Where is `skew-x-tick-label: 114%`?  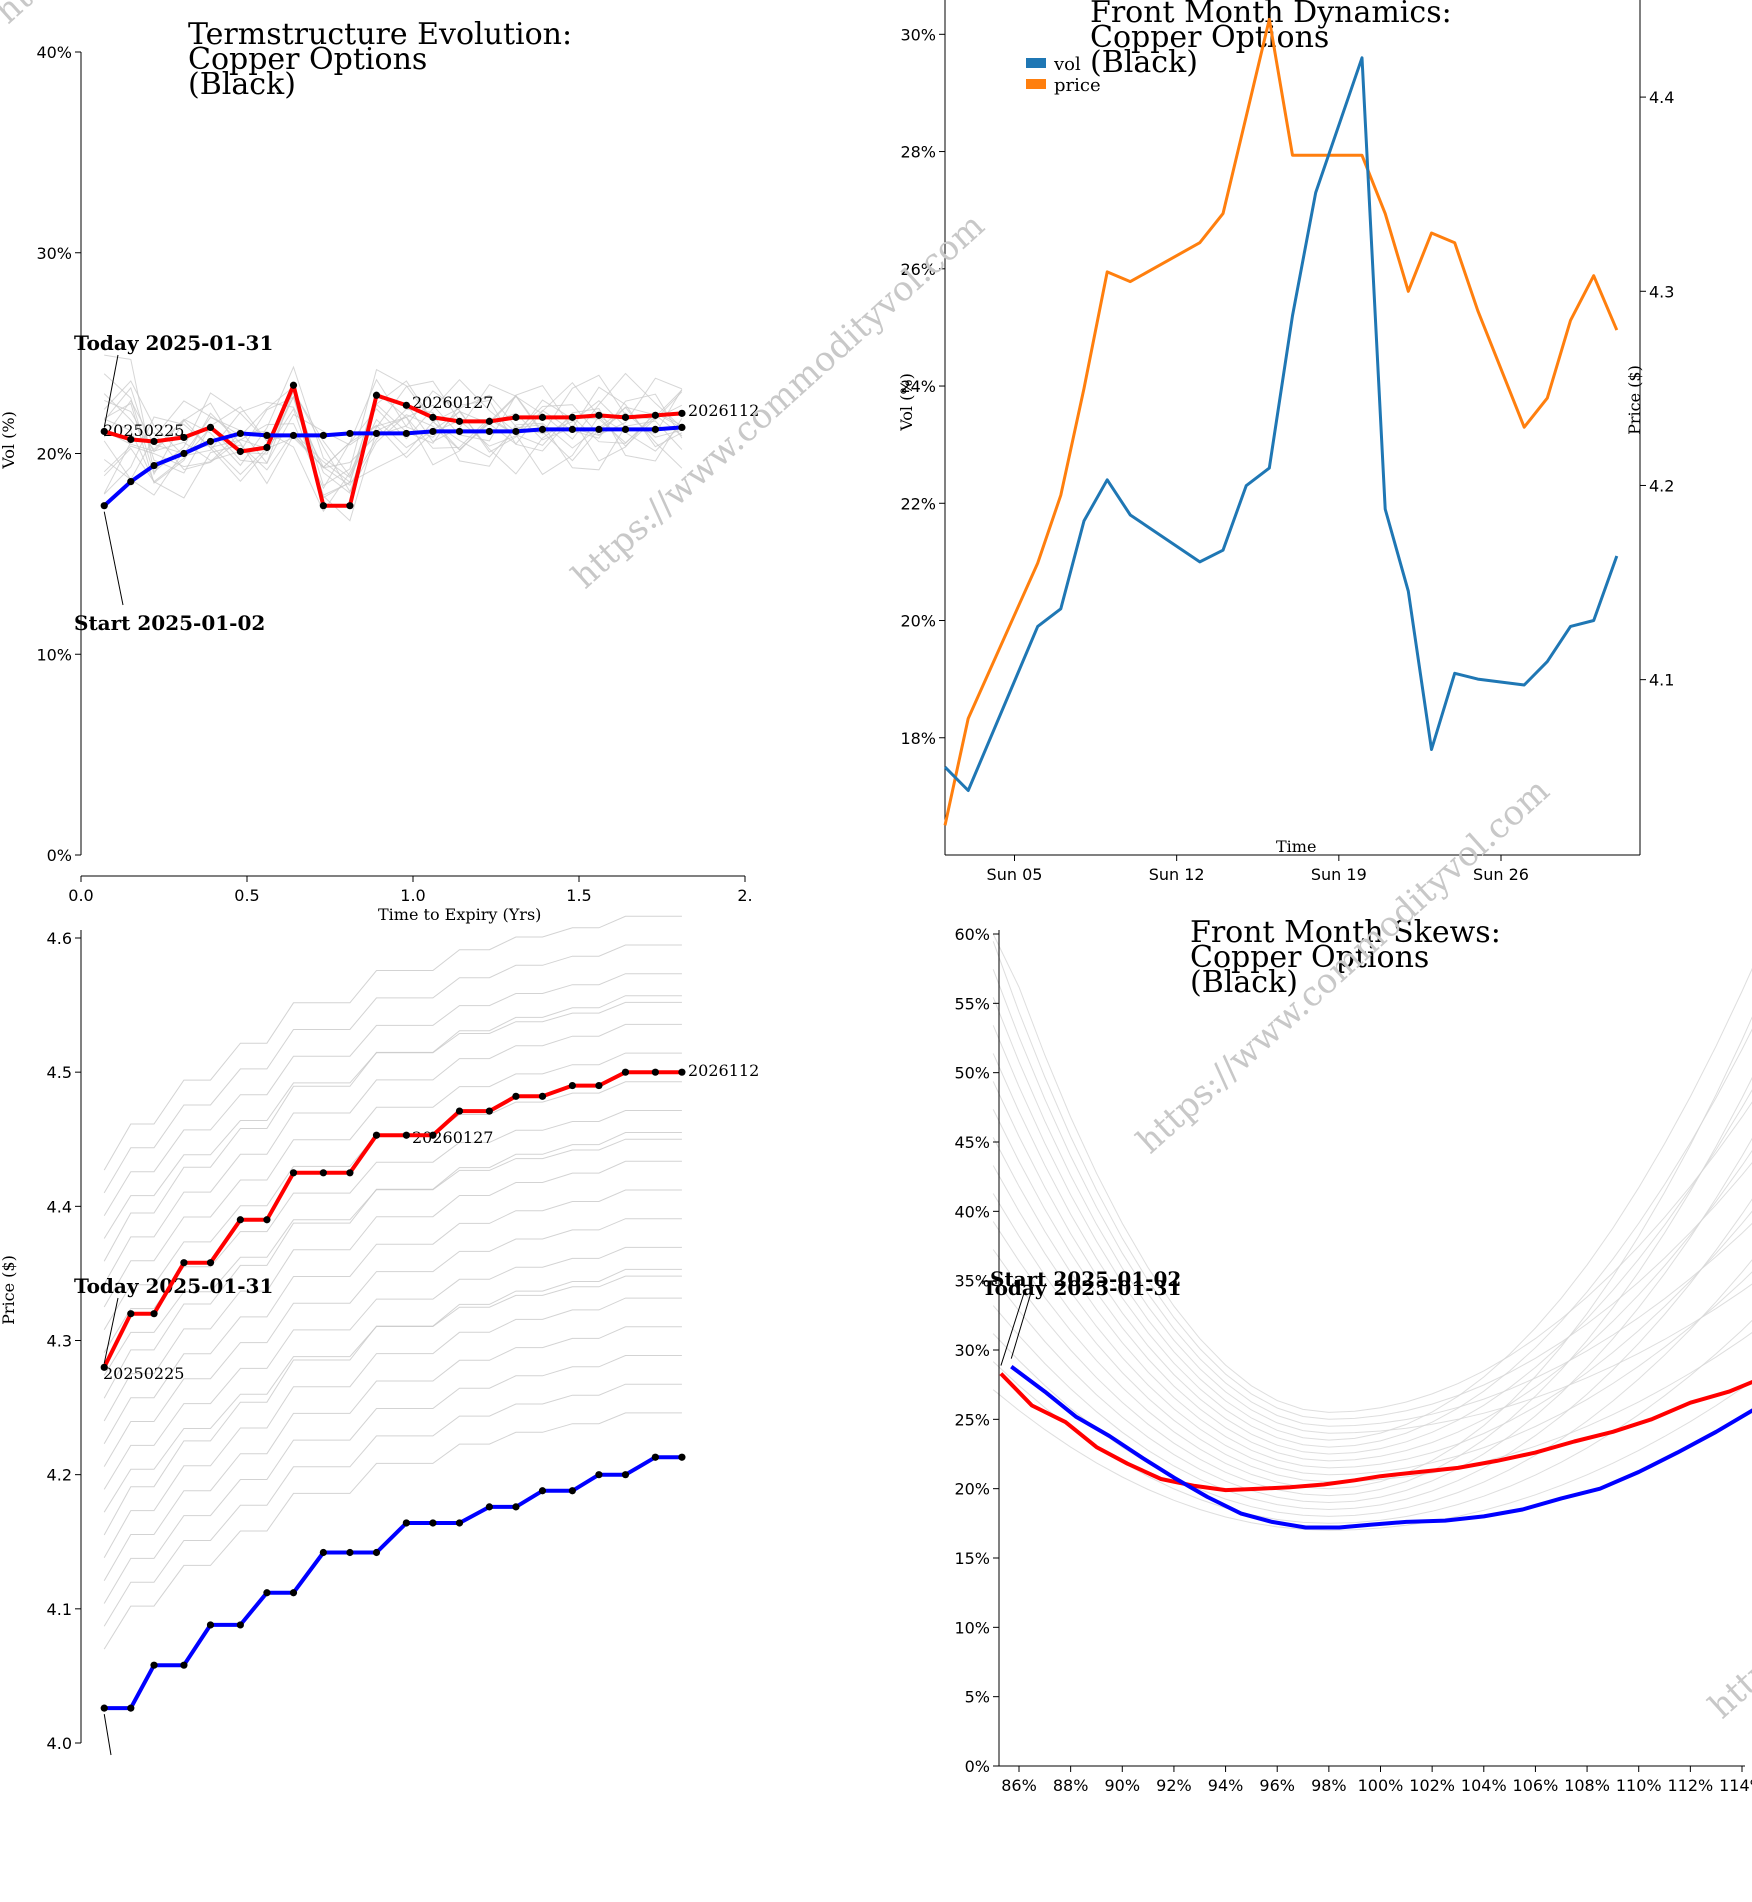
skew-x-tick-label: 114% is located at coordinates (1735, 1785).